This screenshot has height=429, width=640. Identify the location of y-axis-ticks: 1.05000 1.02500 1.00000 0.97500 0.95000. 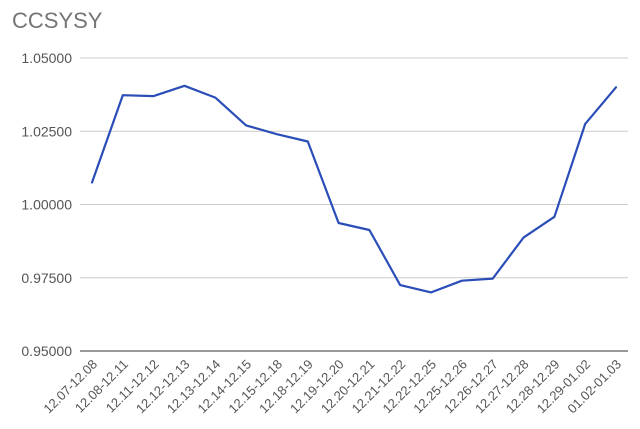
(46, 204).